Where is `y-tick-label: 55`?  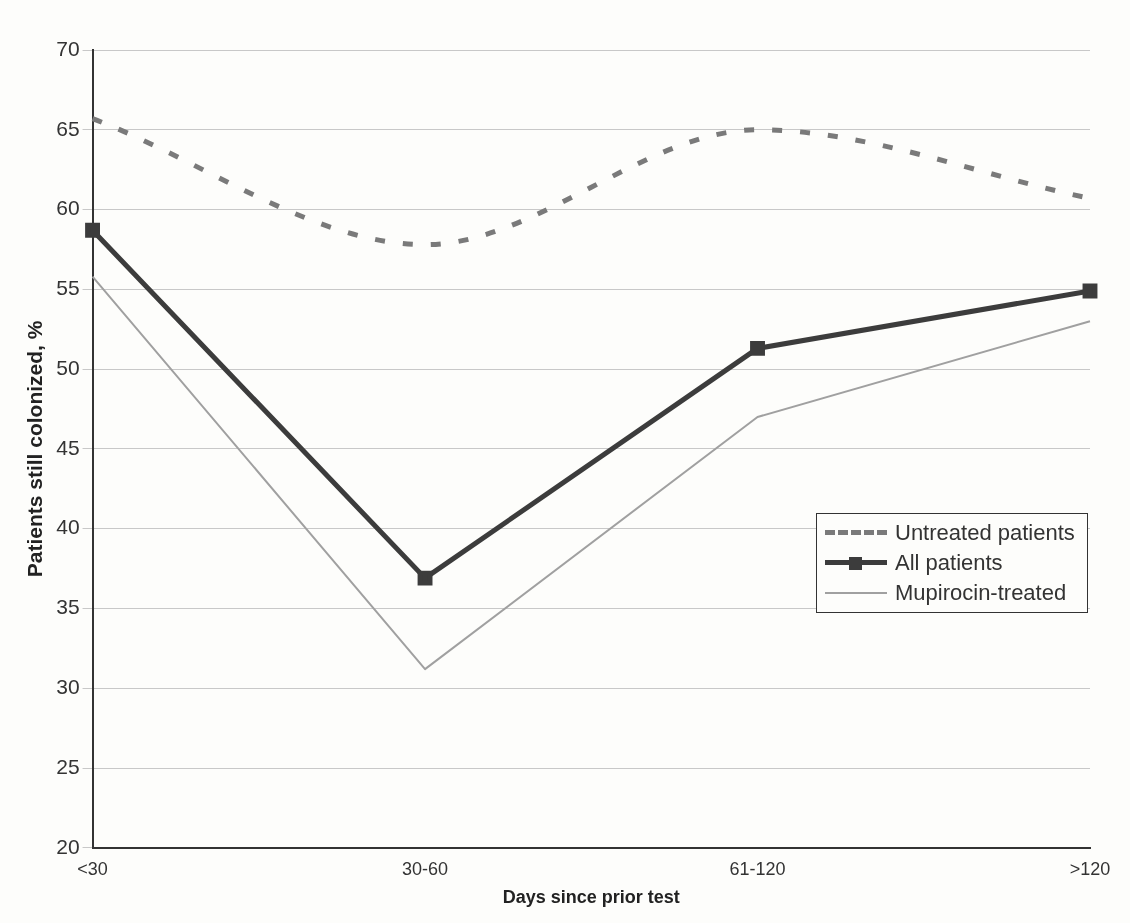
y-tick-label: 55 is located at coordinates (68, 288).